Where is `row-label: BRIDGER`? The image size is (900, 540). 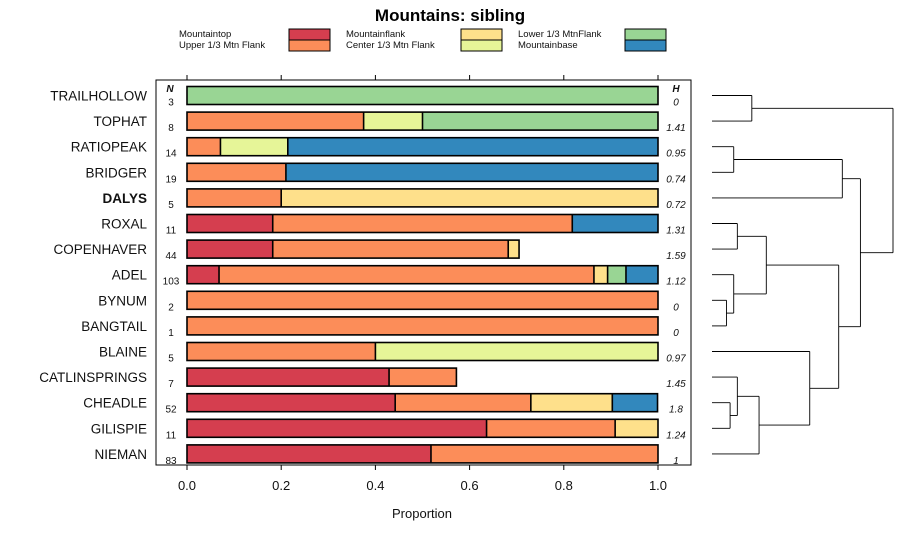 row-label: BRIDGER is located at coordinates (116, 172).